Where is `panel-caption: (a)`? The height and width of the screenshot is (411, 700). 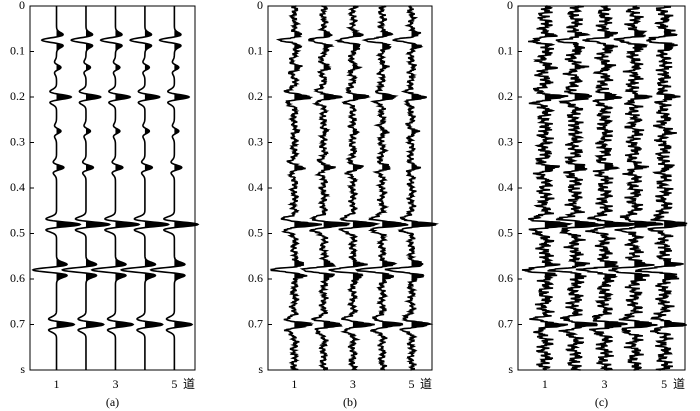 panel-caption: (a) is located at coordinates (112, 402).